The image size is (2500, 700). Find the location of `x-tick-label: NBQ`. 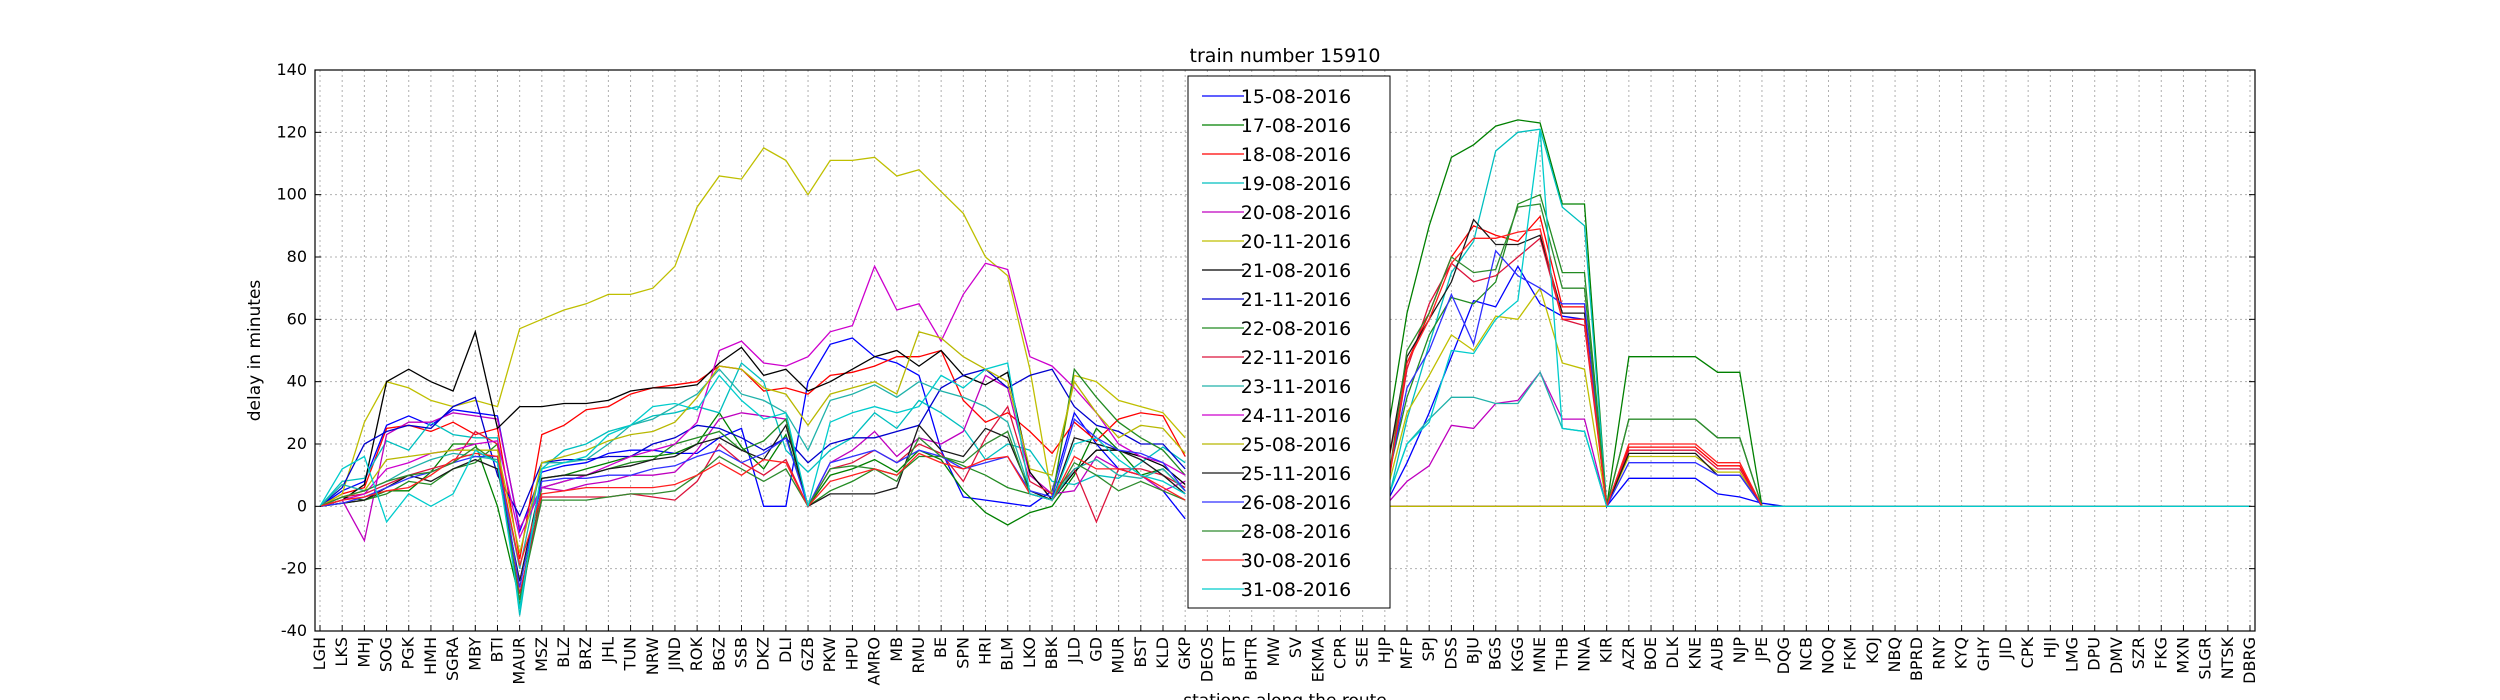

x-tick-label: NBQ is located at coordinates (1894, 655).